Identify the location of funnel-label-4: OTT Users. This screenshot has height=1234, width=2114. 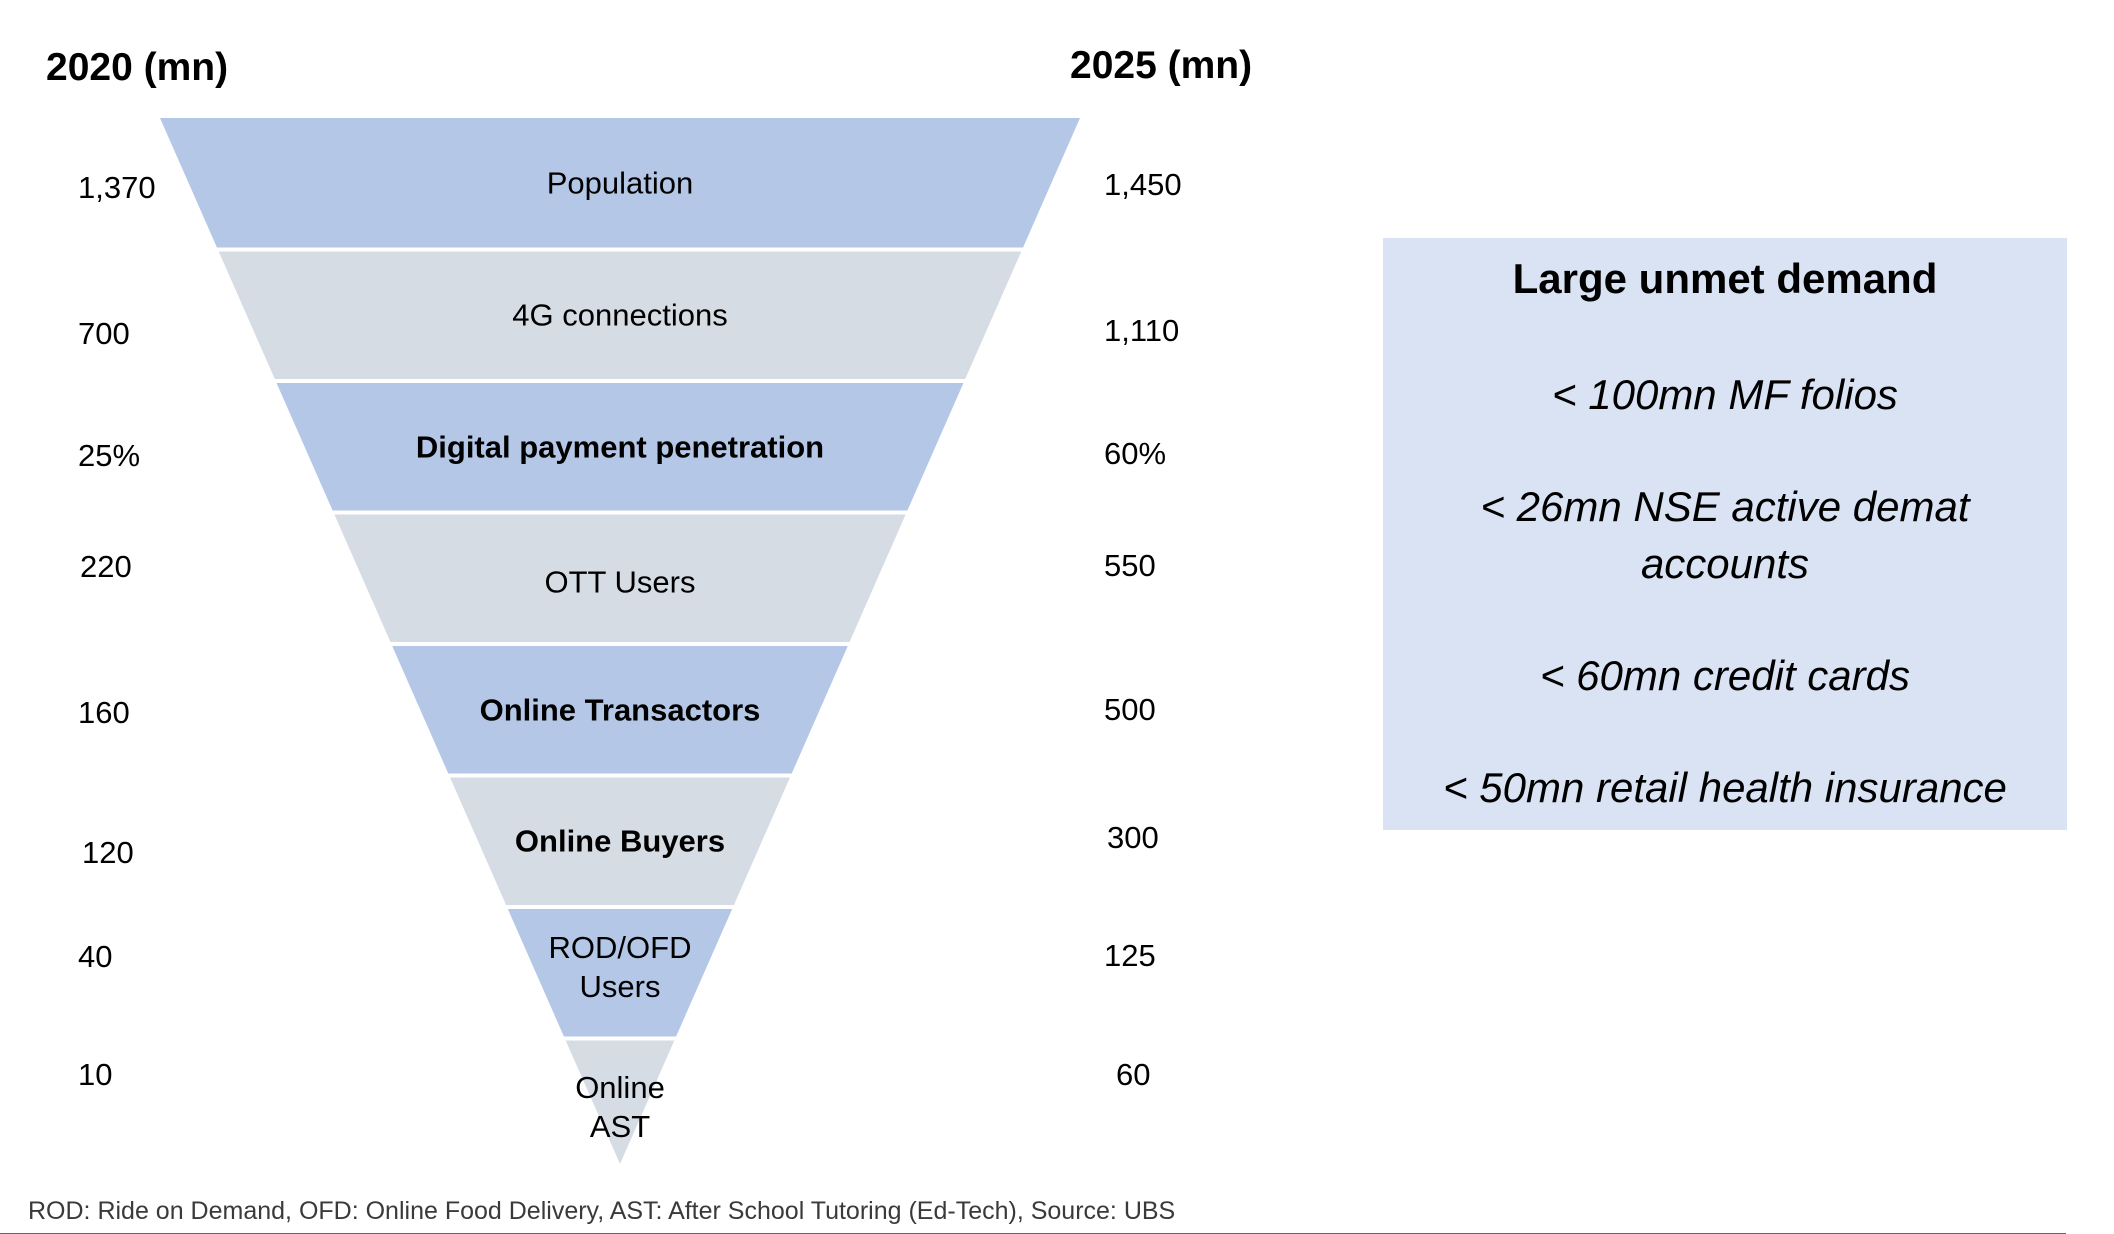
(620, 582).